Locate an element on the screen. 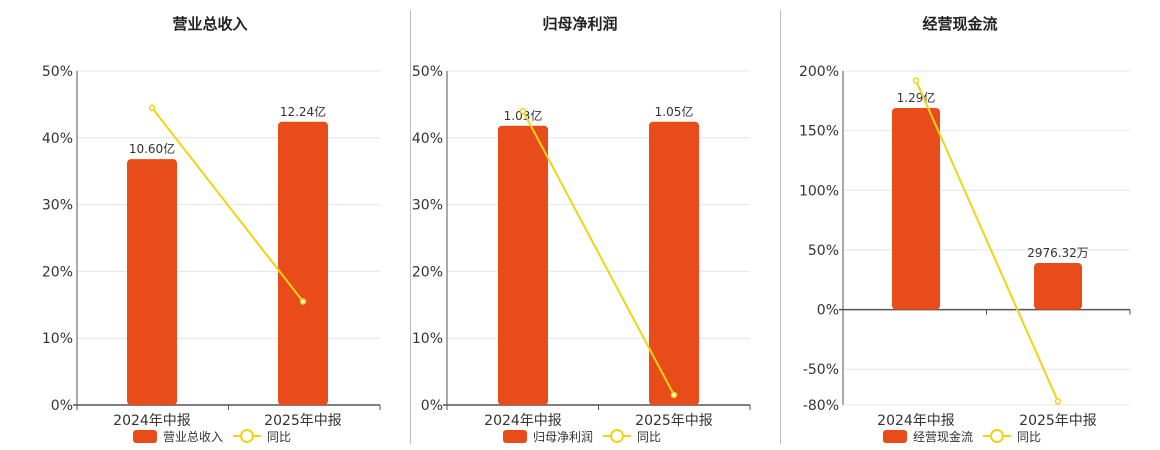 The height and width of the screenshot is (450, 1160). y-tick-label: -80% is located at coordinates (821, 406).